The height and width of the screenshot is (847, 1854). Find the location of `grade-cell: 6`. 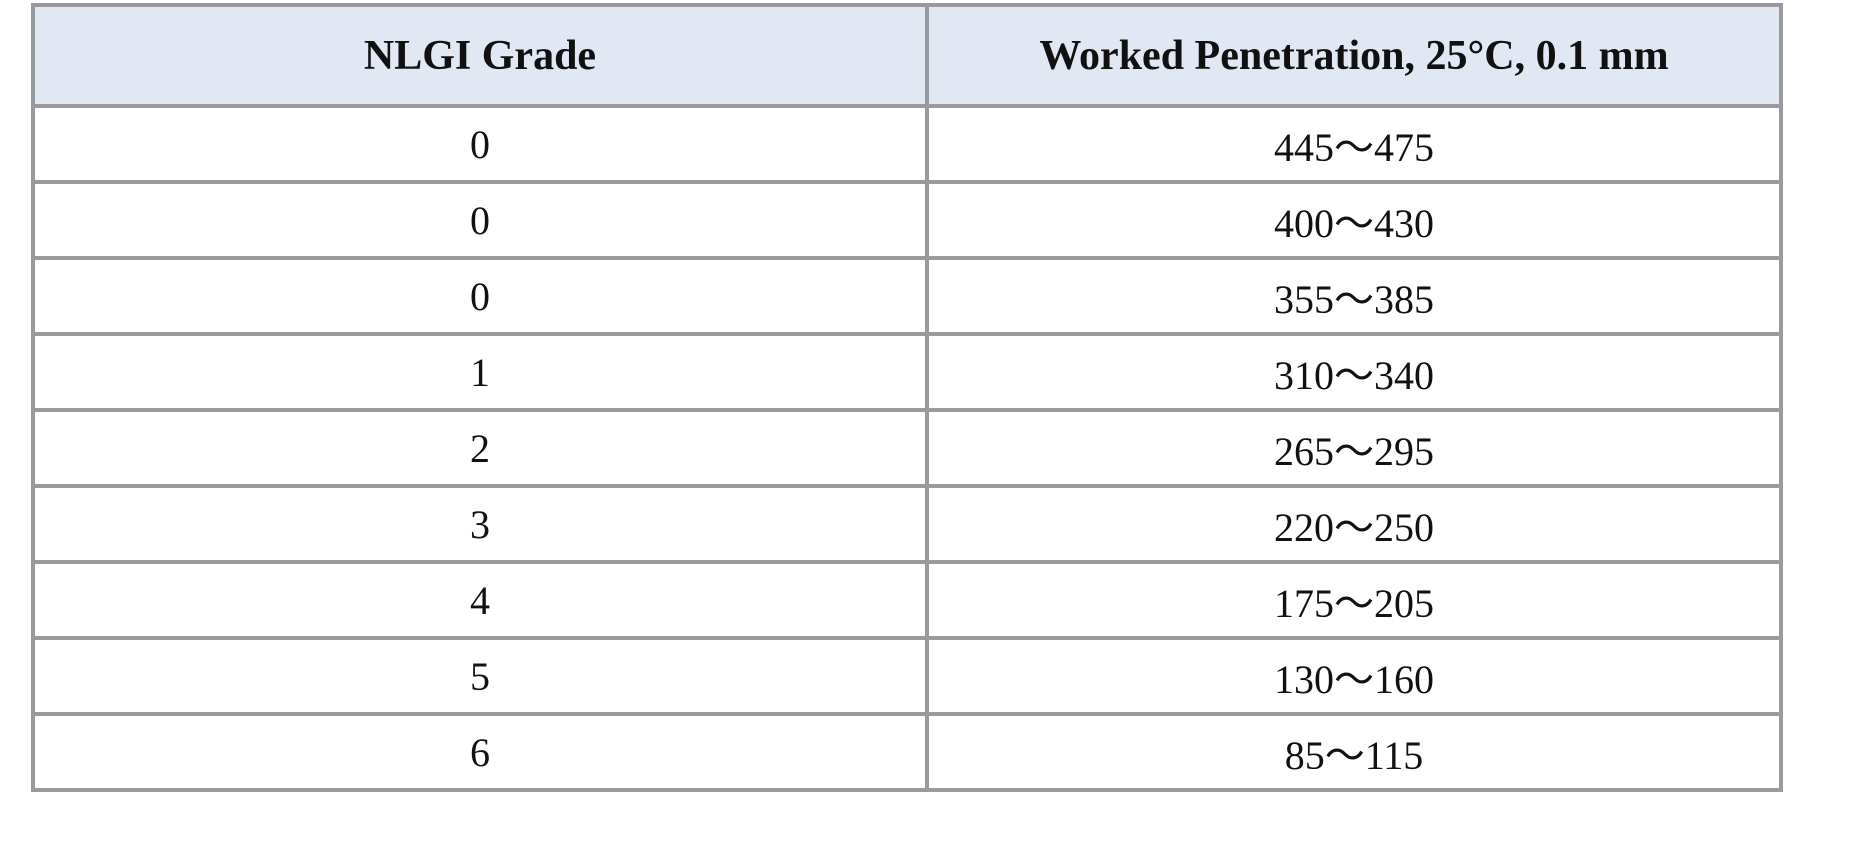

grade-cell: 6 is located at coordinates (480, 752).